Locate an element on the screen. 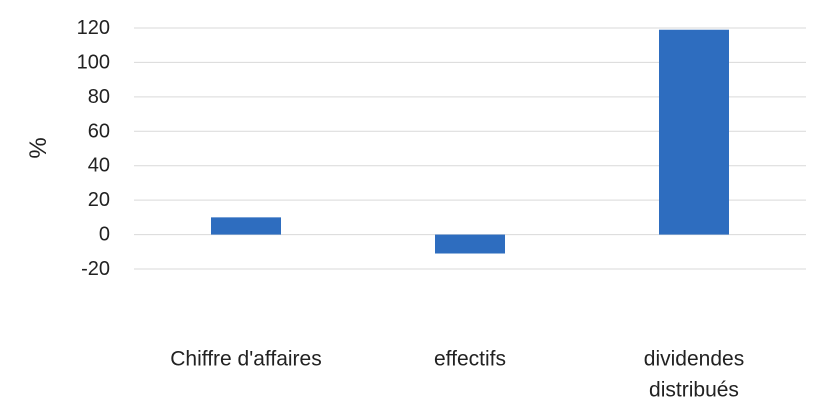  x-category-label: Chiffre d'affaires is located at coordinates (245, 359).